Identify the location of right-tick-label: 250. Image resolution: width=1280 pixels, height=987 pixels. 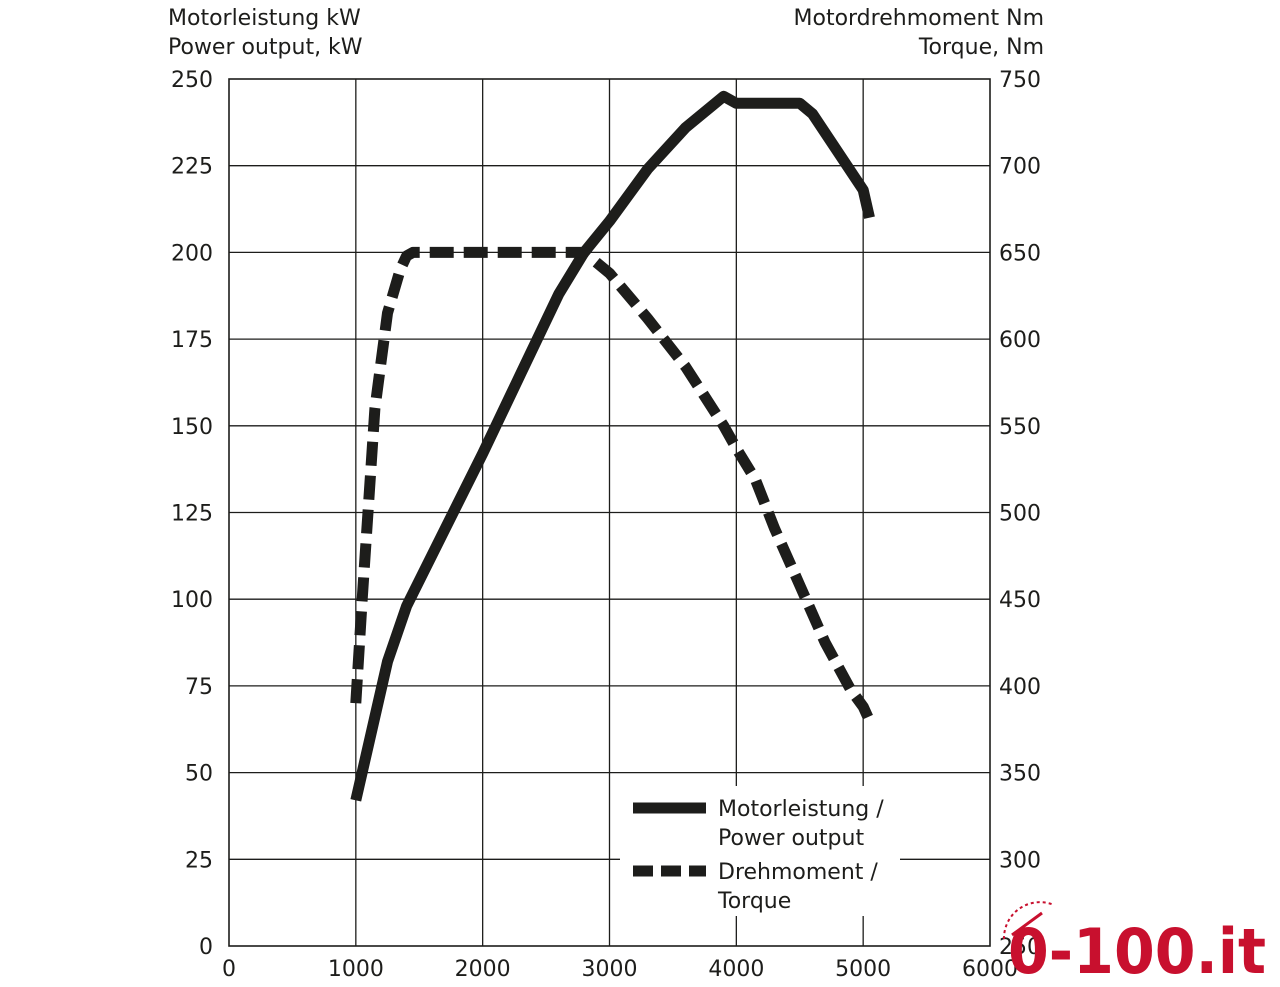
(1020, 947).